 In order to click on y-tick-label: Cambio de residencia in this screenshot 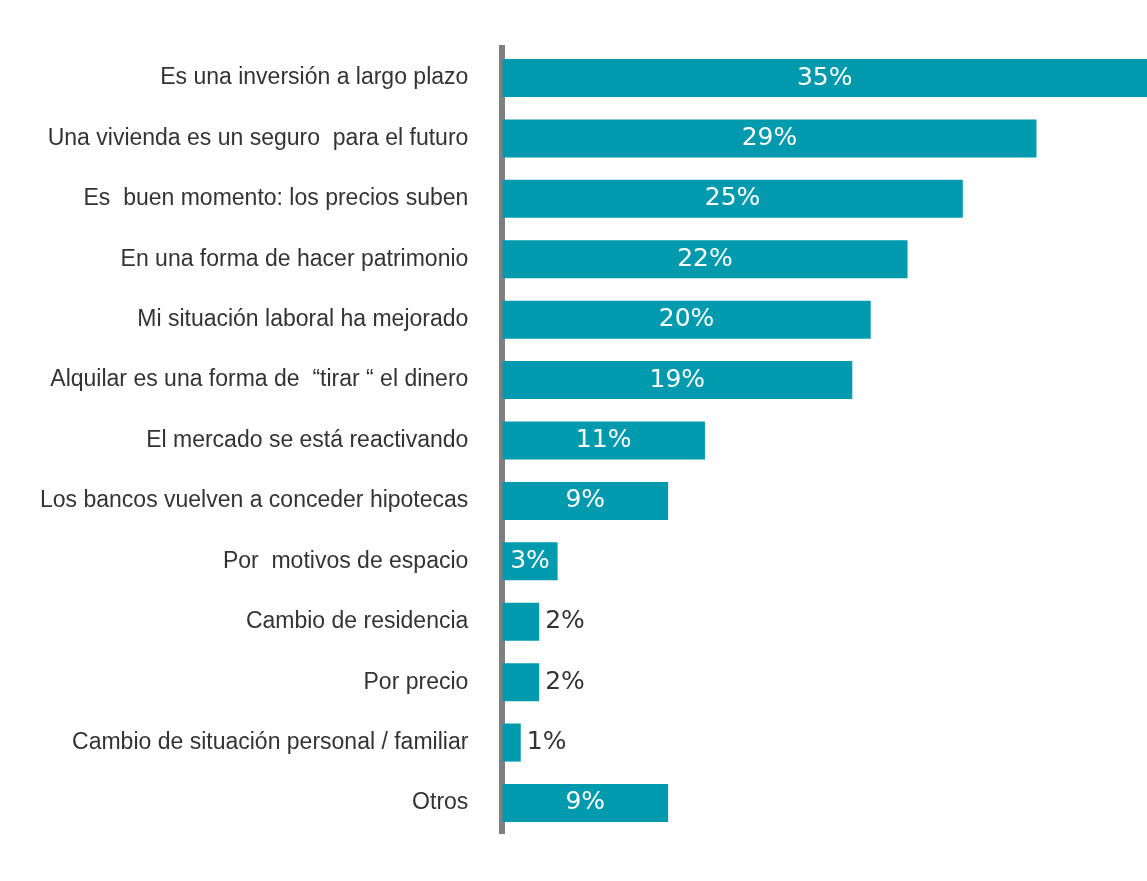, I will do `click(357, 620)`.